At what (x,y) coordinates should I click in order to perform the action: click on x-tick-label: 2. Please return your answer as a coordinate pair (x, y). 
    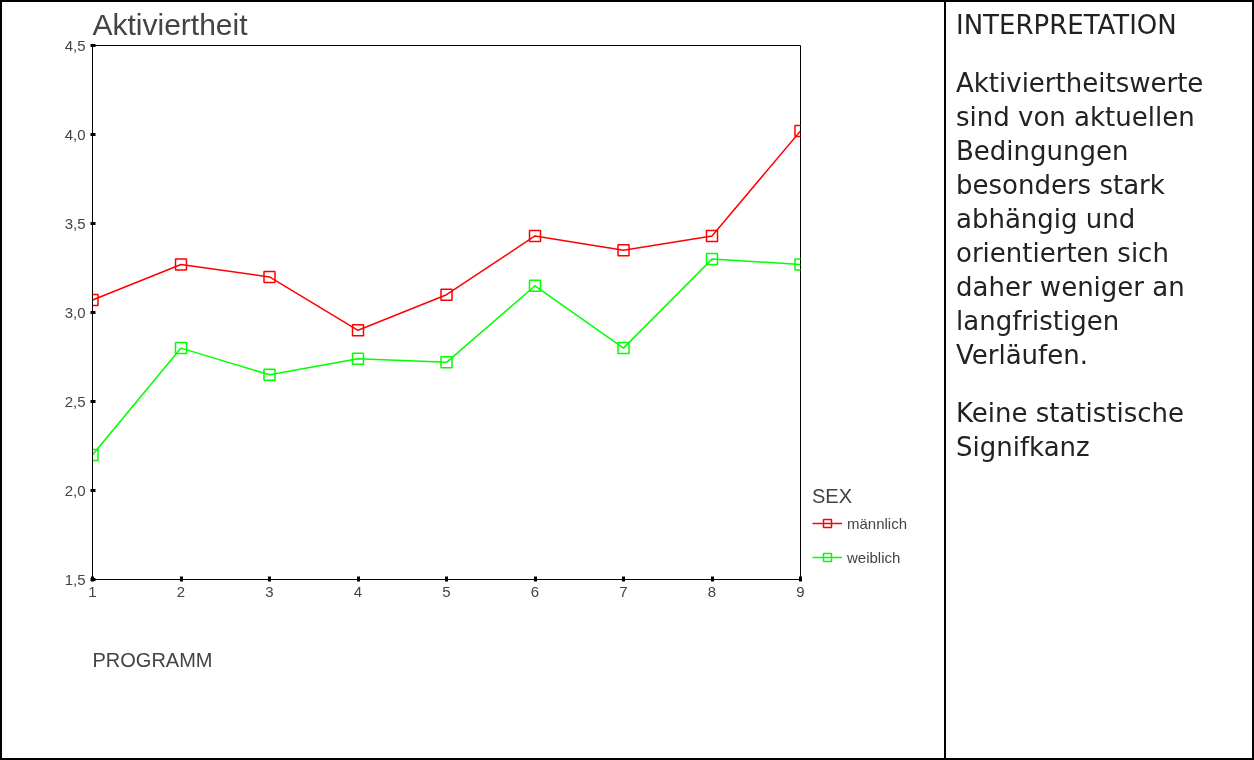
    Looking at the image, I should click on (181, 591).